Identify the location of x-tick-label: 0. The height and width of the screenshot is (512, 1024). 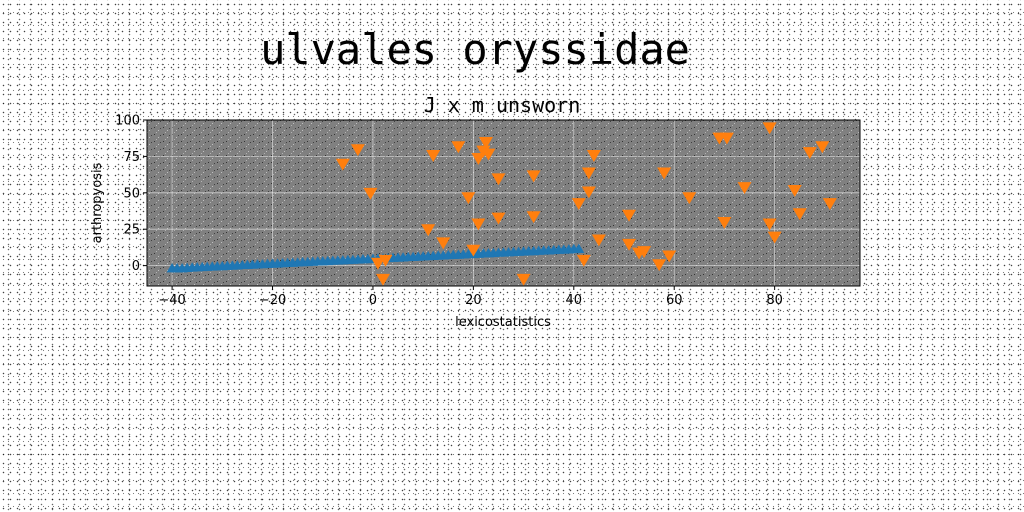
(373, 300).